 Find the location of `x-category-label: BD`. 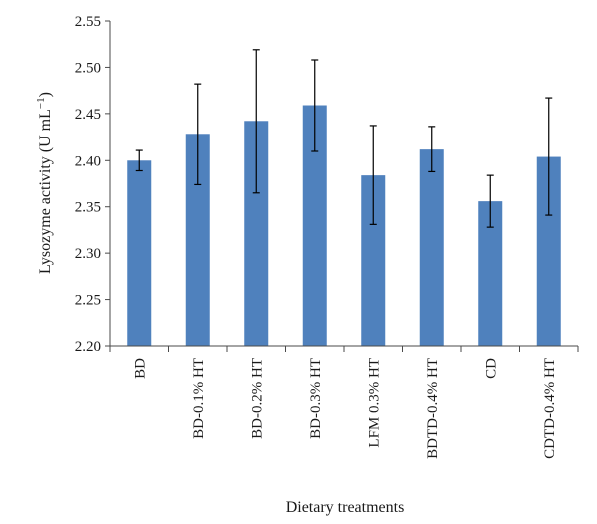

x-category-label: BD is located at coordinates (140, 368).